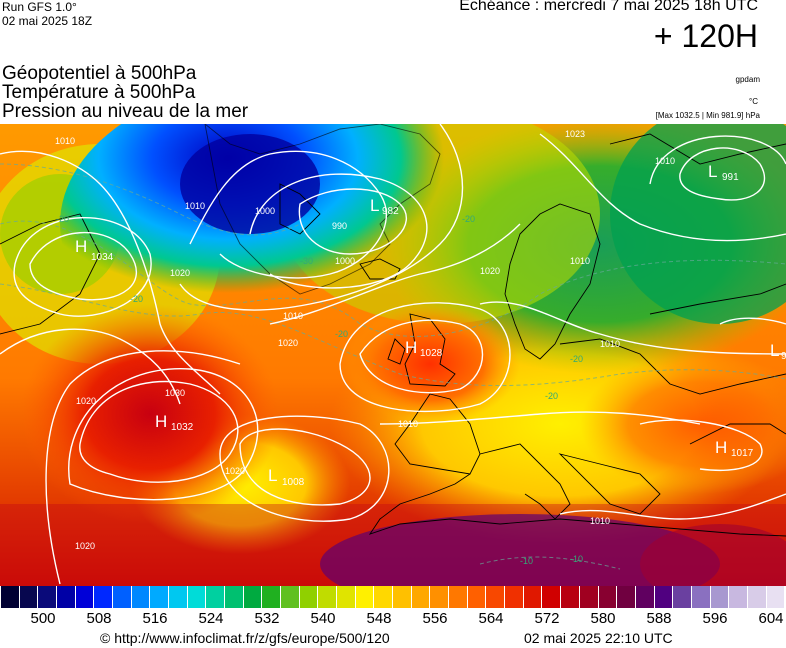 This screenshot has width=786, height=648. Describe the element at coordinates (102, 257) in the screenshot. I see `svg-text: 1034` at that location.